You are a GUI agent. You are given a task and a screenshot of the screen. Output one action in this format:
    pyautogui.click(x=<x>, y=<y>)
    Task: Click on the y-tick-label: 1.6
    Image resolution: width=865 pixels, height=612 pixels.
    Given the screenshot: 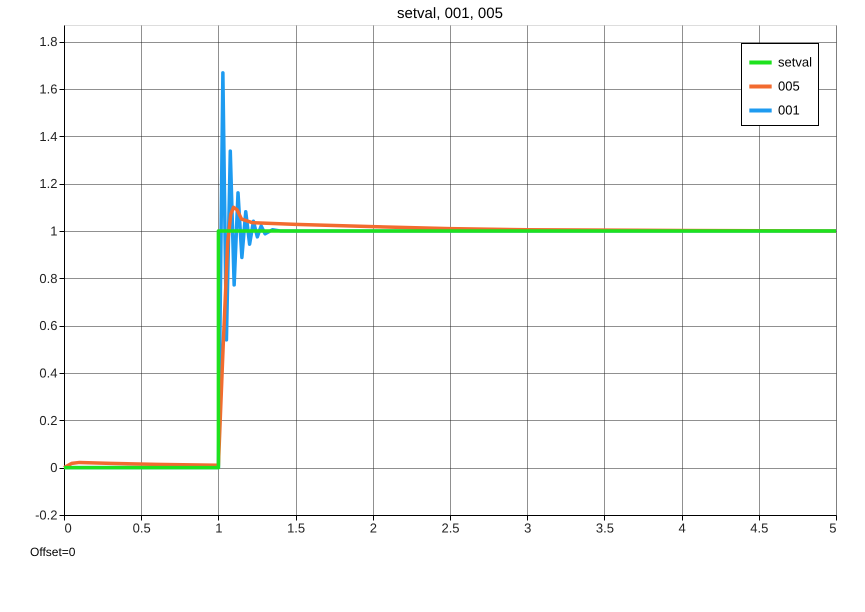 What is the action you would take?
    pyautogui.click(x=48, y=88)
    